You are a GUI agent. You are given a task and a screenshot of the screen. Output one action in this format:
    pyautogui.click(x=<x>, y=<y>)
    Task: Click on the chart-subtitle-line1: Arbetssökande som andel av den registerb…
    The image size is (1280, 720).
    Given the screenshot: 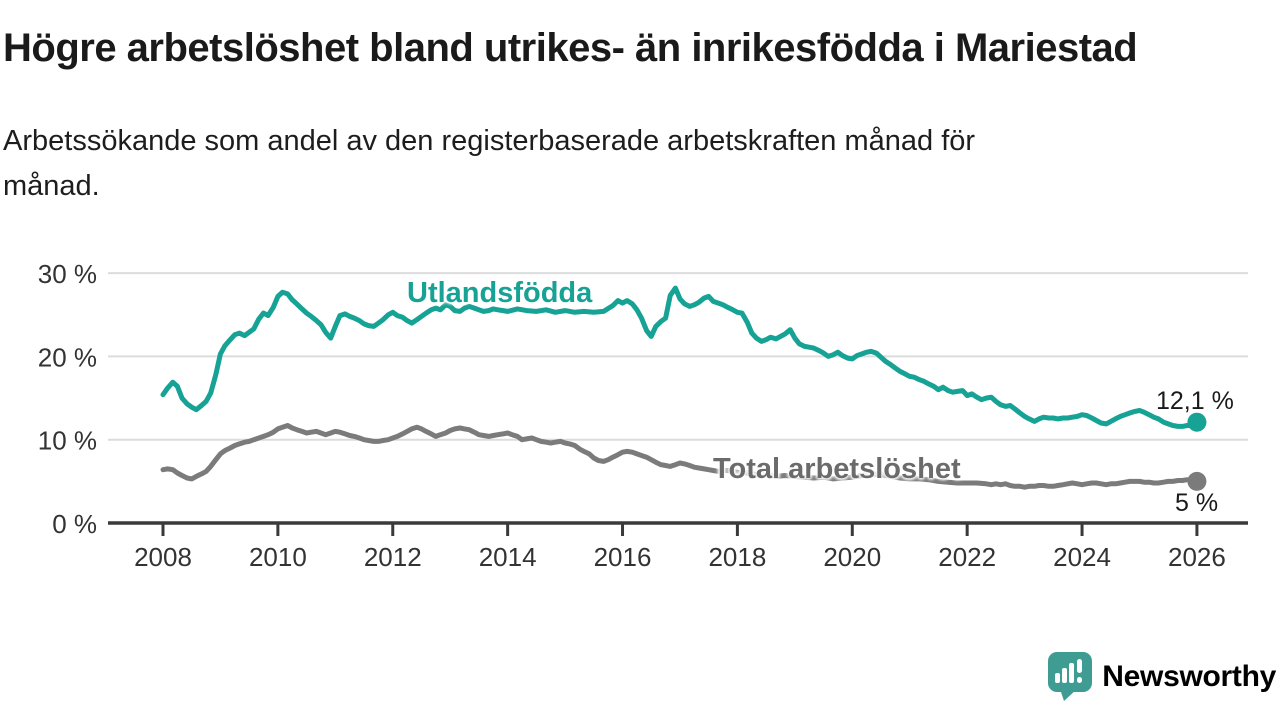 What is the action you would take?
    pyautogui.click(x=489, y=141)
    